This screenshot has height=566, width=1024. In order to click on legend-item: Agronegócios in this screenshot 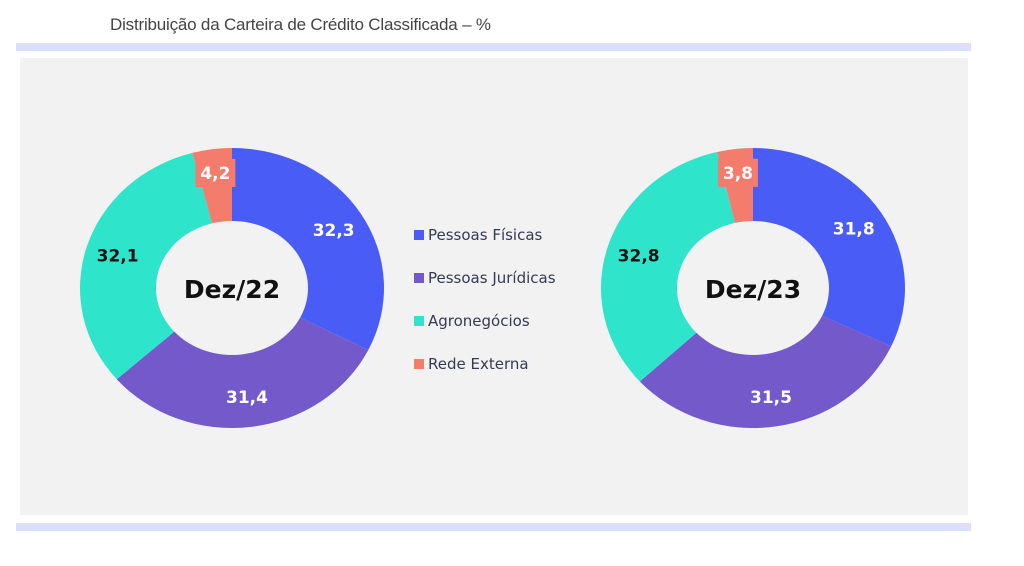, I will do `click(485, 320)`.